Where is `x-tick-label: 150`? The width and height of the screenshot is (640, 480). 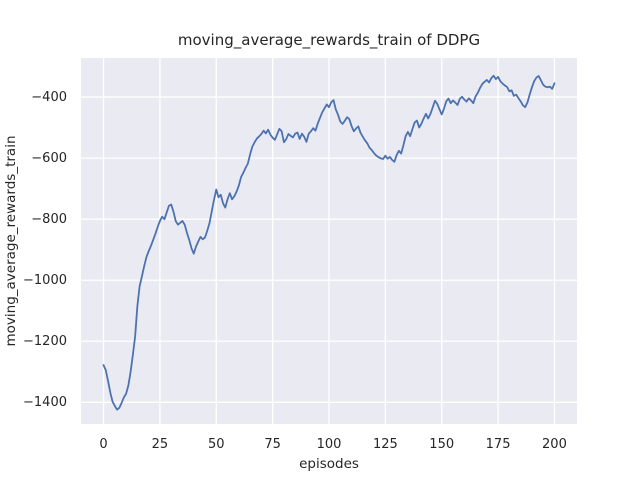
x-tick-label: 150 is located at coordinates (442, 444).